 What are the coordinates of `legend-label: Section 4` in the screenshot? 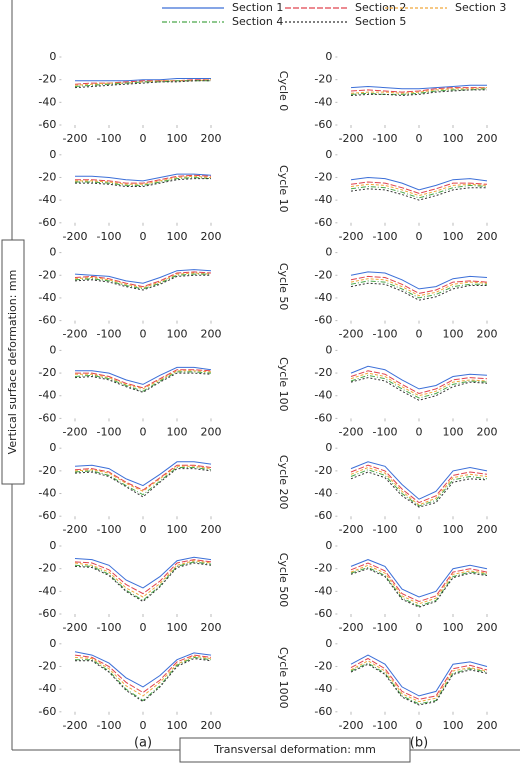 It's located at (257, 21).